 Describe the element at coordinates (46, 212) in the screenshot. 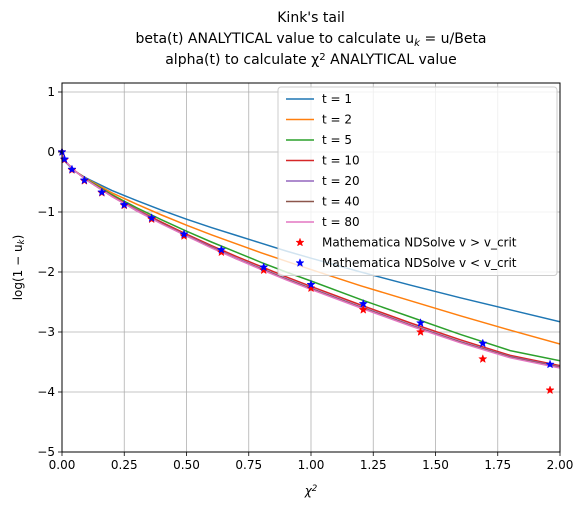

I see `y-tick-label: −1` at that location.